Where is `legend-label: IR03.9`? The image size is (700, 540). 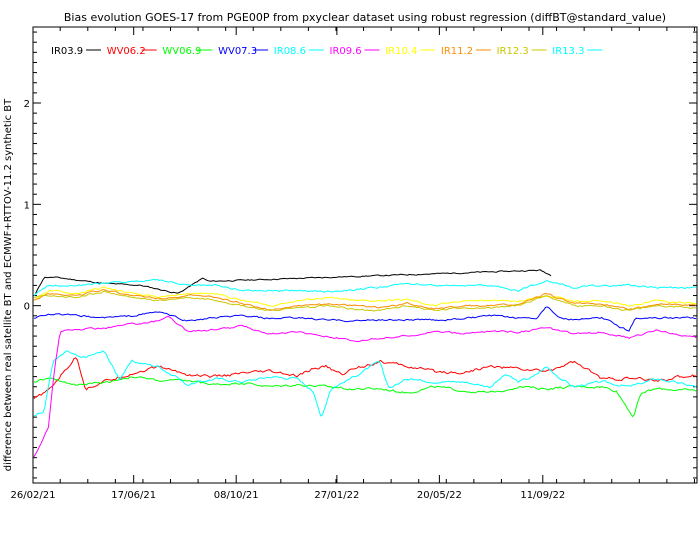
legend-label: IR03.9 is located at coordinates (67, 51).